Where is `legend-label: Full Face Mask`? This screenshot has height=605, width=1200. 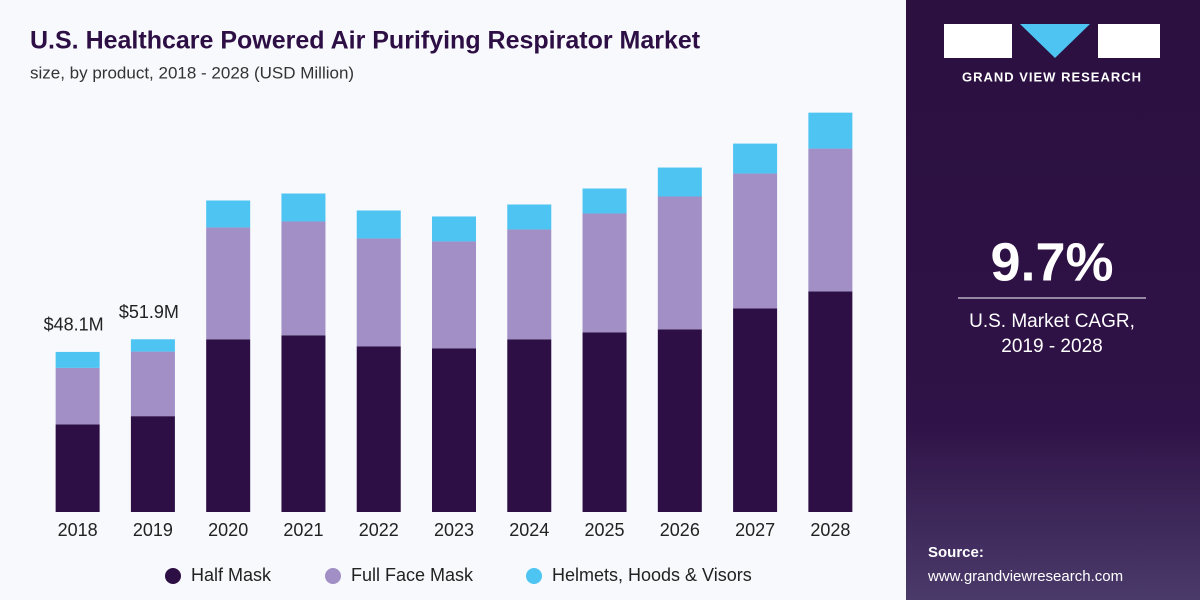 legend-label: Full Face Mask is located at coordinates (412, 575).